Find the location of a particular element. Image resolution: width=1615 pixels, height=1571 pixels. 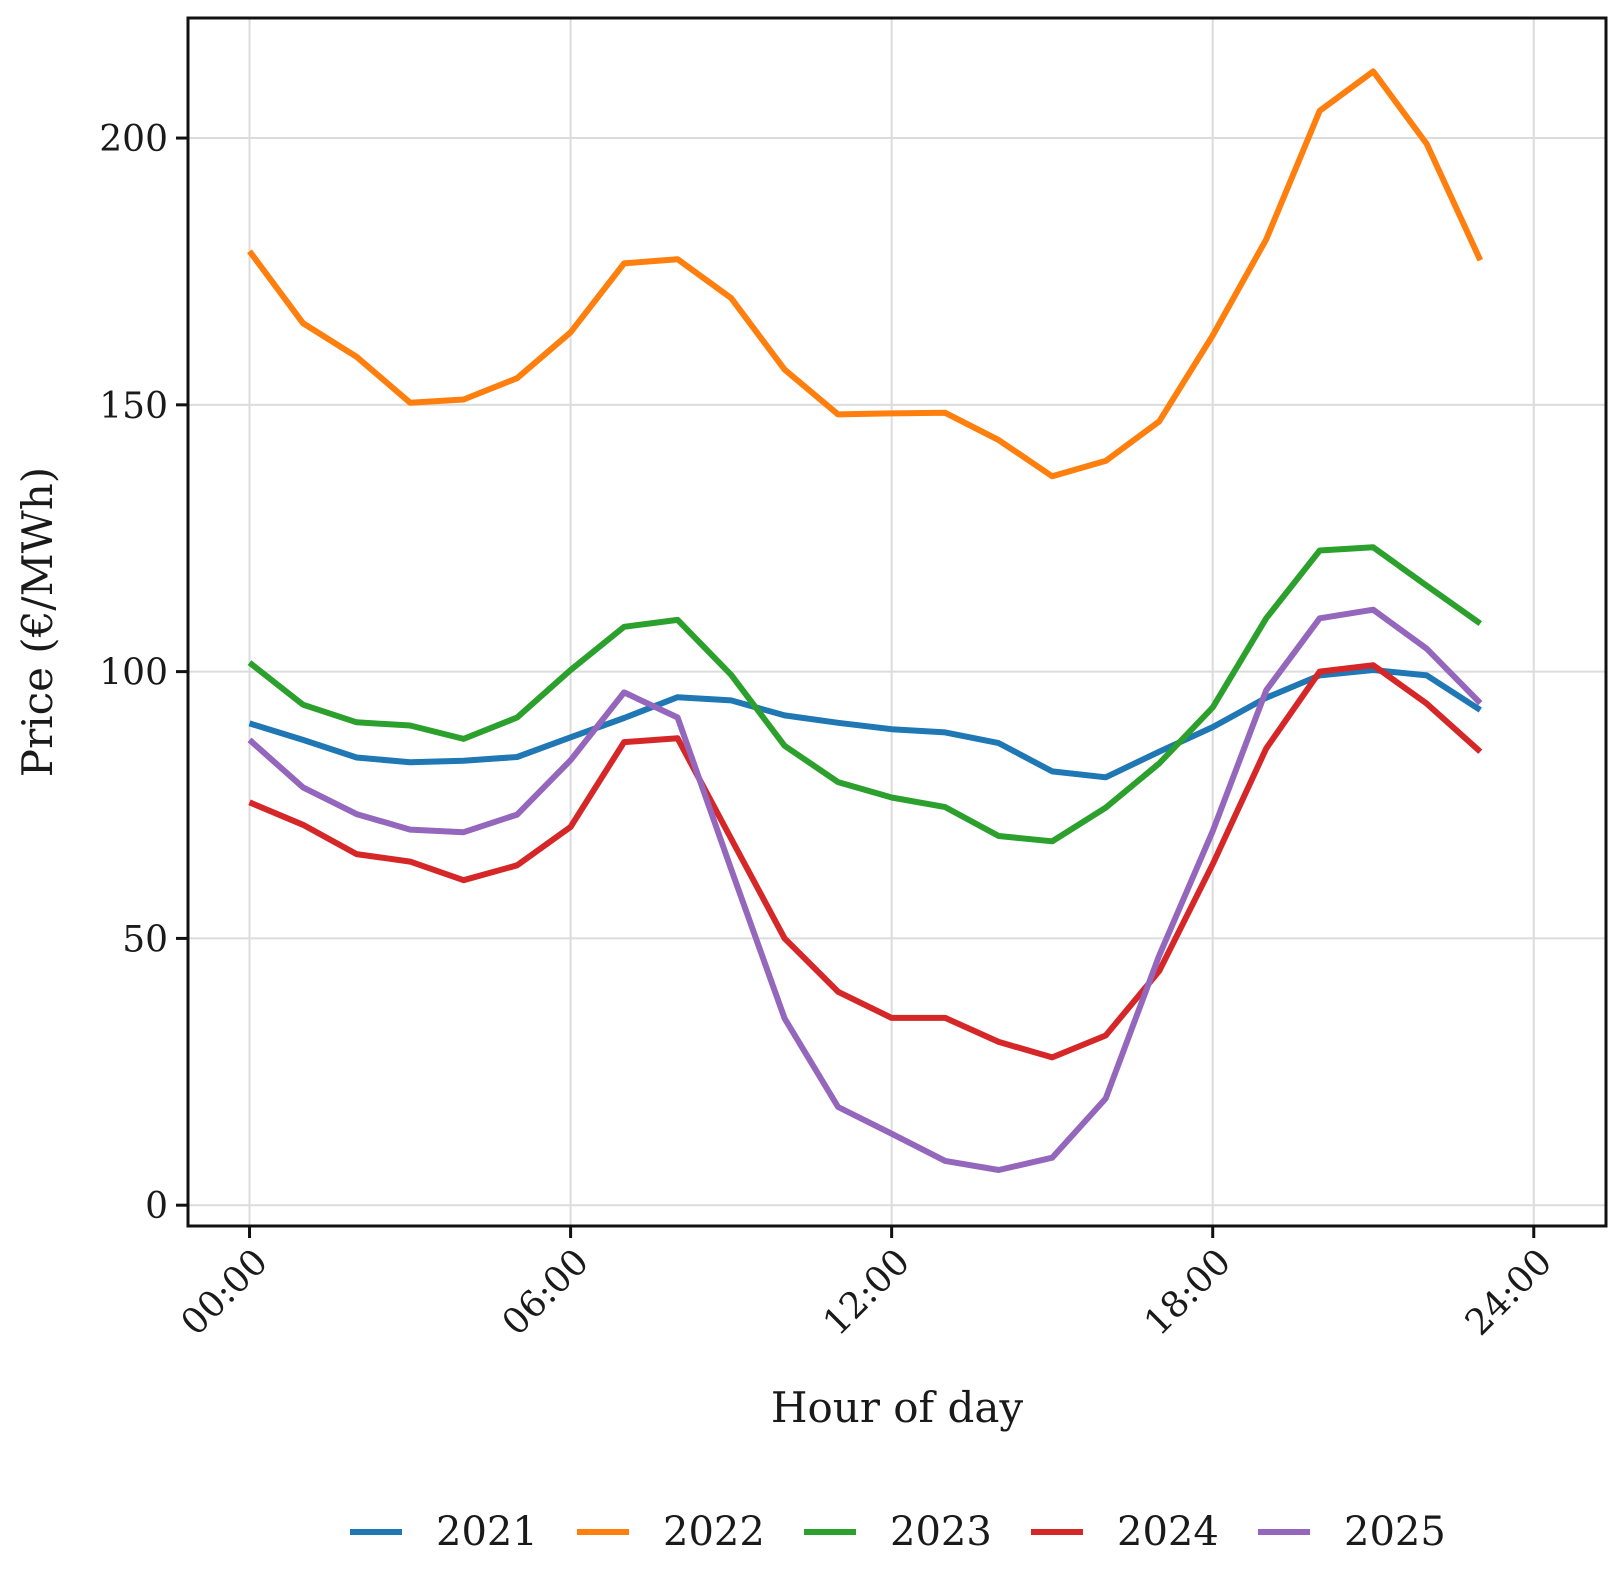

x-axis: 00:00 06:00 12:00 18:00 24:00 is located at coordinates (867, 1285).